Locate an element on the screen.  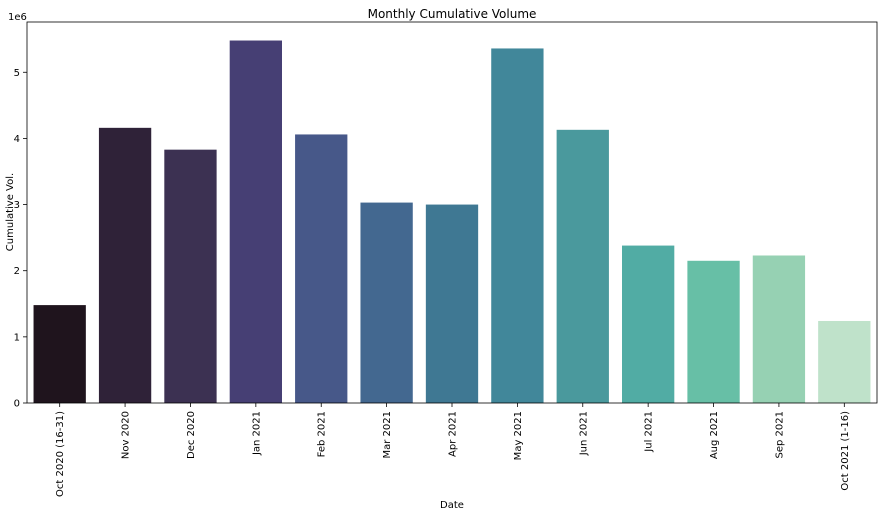
x-tick-label: Sep 2021 is located at coordinates (779, 434).